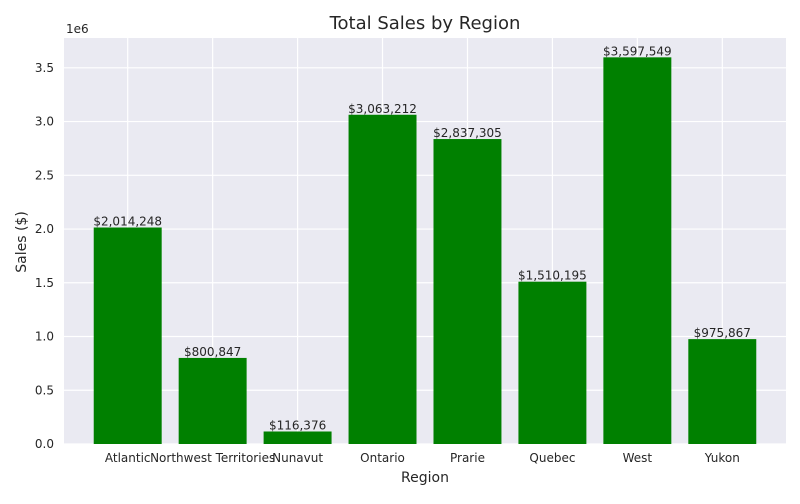 This screenshot has width=800, height=504. What do you see at coordinates (552, 458) in the screenshot?
I see `x-tick-label: Quebec` at bounding box center [552, 458].